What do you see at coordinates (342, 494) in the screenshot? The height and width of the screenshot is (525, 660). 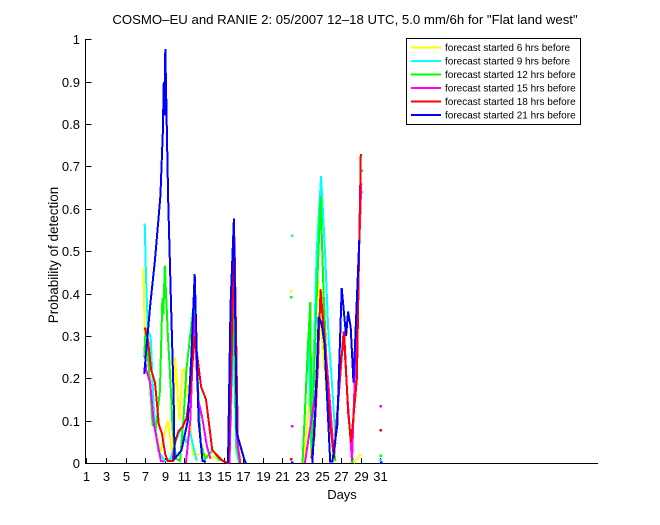 I see `svg-text: Days` at bounding box center [342, 494].